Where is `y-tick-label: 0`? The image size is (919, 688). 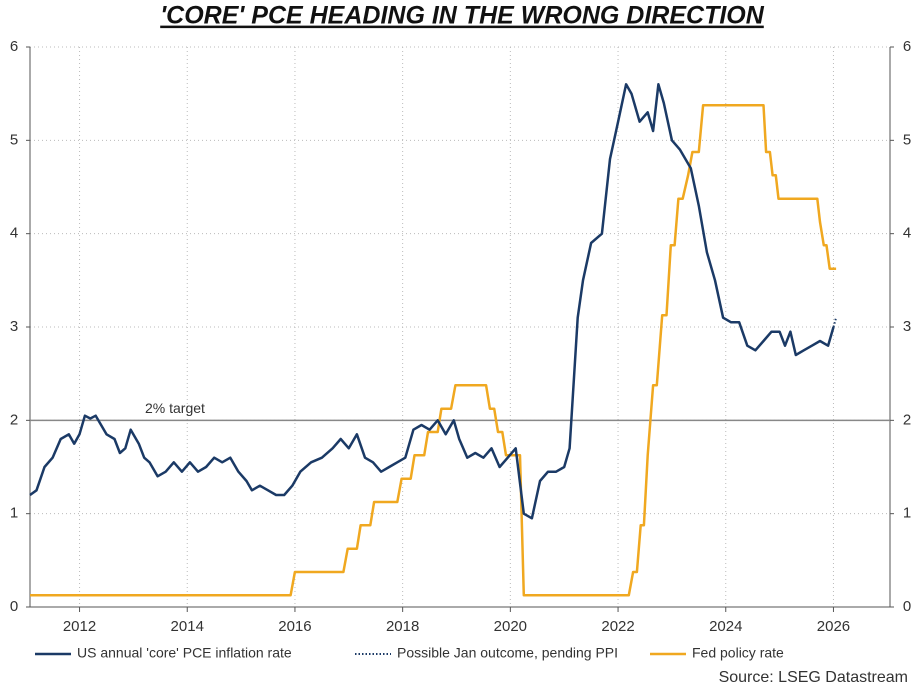 y-tick-label: 0 is located at coordinates (14, 606).